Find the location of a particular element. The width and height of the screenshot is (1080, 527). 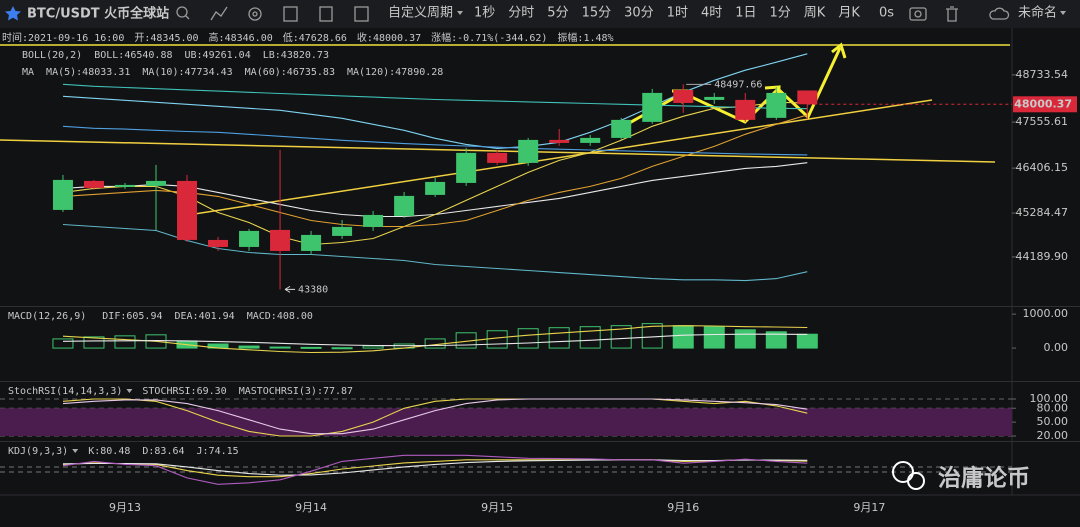

symbol: BTC/USDT 火币全球站 is located at coordinates (98, 14).